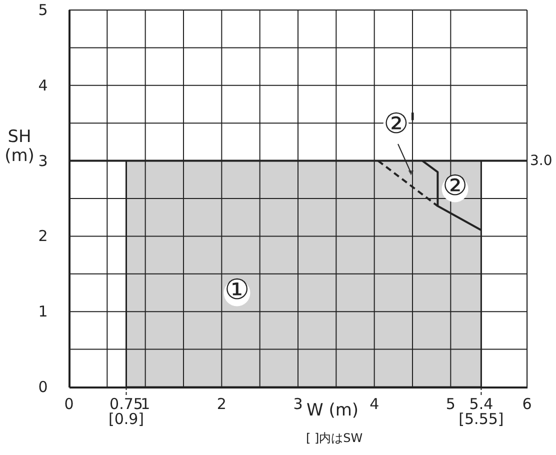  I want to click on y-tick-label: 0, so click(43, 387).